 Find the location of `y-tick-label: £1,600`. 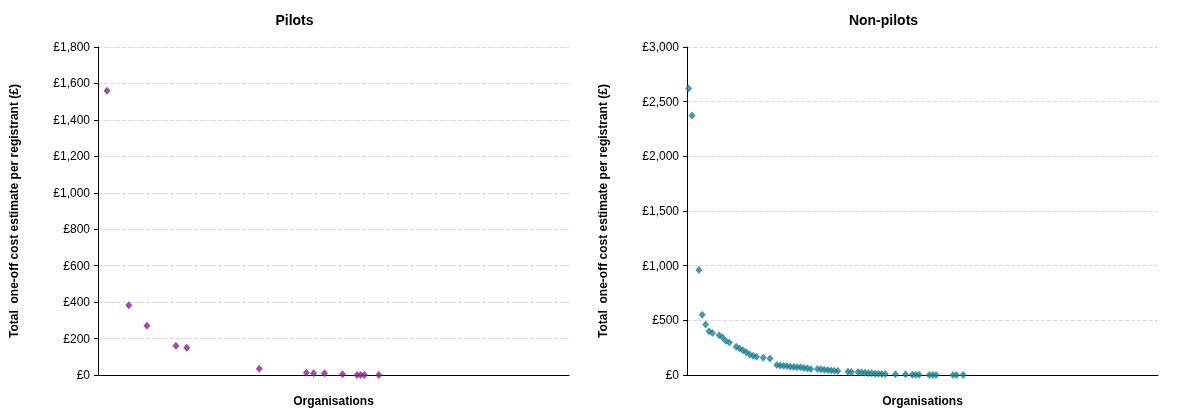

y-tick-label: £1,600 is located at coordinates (72, 83).